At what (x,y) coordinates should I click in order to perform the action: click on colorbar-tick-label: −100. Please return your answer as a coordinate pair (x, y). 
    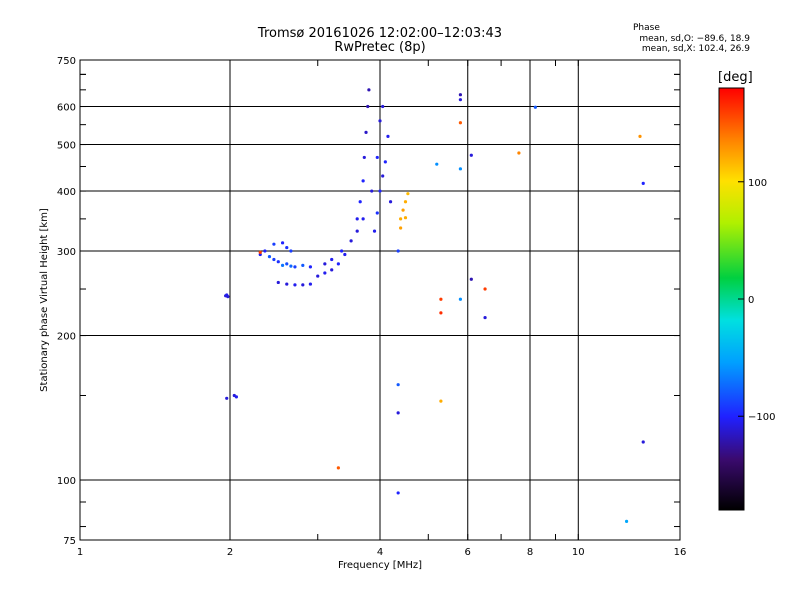
    Looking at the image, I should click on (761, 417).